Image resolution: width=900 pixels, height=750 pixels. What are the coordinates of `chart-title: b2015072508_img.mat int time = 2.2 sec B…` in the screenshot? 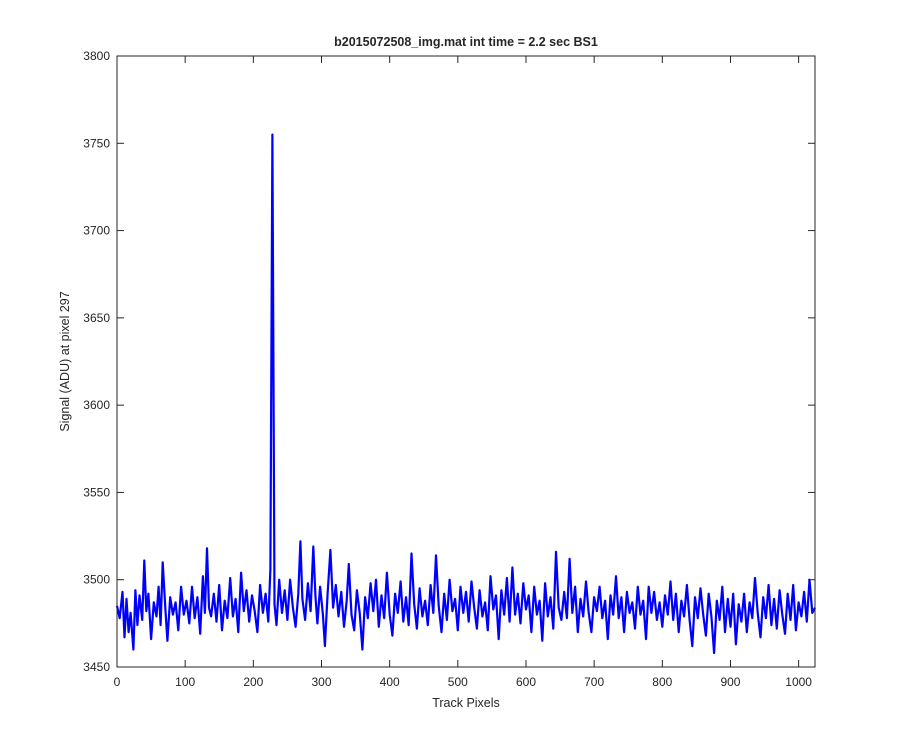 It's located at (466, 42).